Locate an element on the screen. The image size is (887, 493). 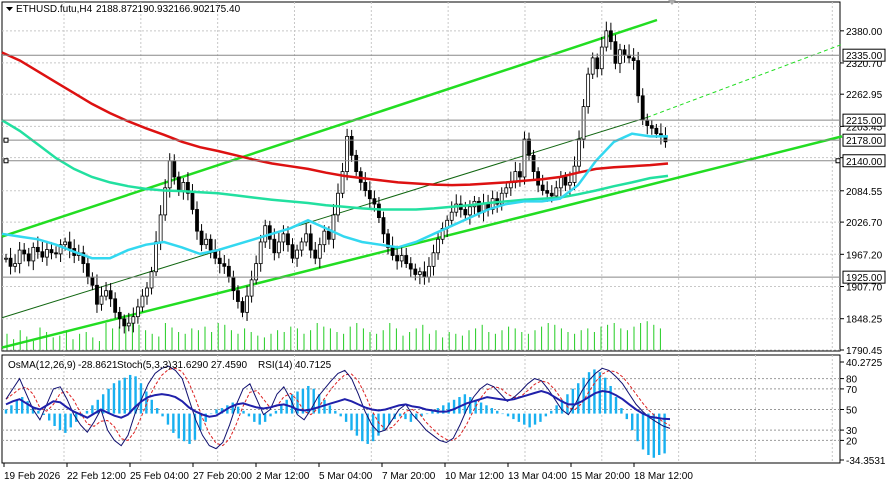
triangle-down-icon is located at coordinates (9, 9).